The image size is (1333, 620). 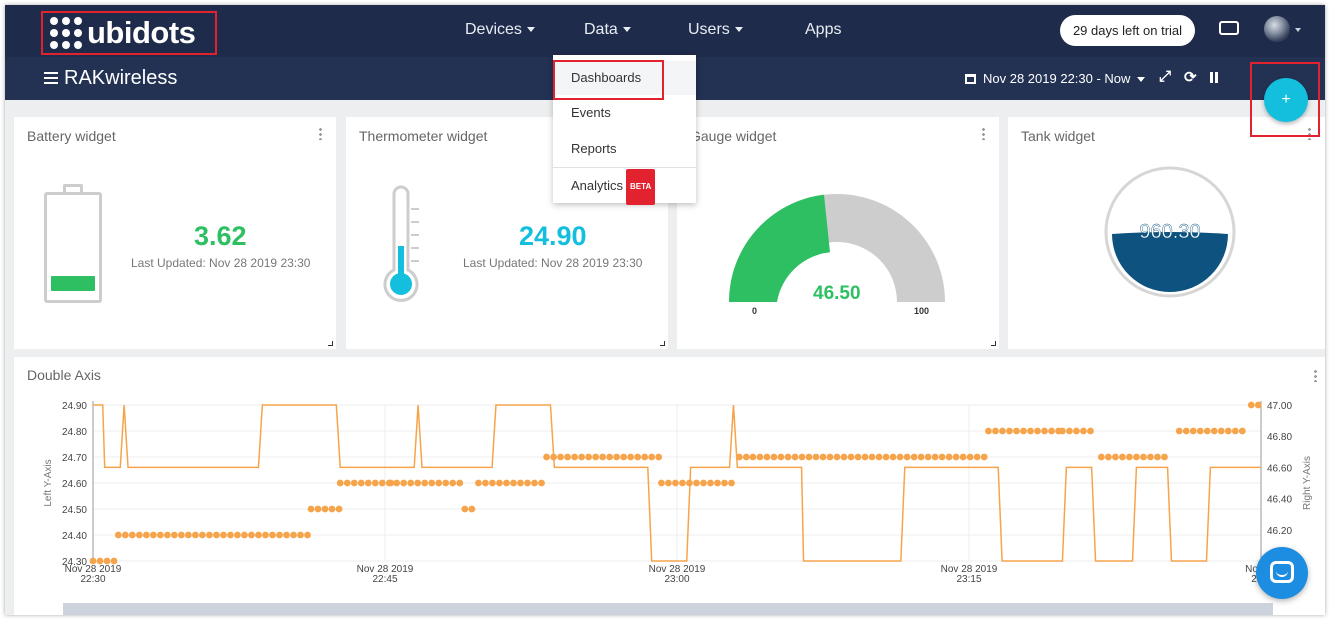 I want to click on avatar, so click(x=1277, y=29).